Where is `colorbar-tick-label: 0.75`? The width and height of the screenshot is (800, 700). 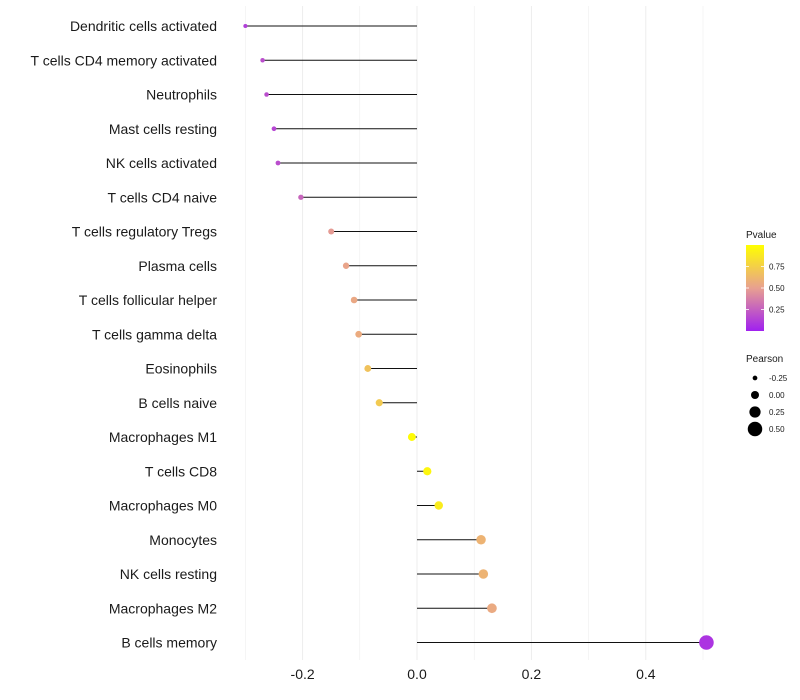
colorbar-tick-label: 0.75 is located at coordinates (777, 267).